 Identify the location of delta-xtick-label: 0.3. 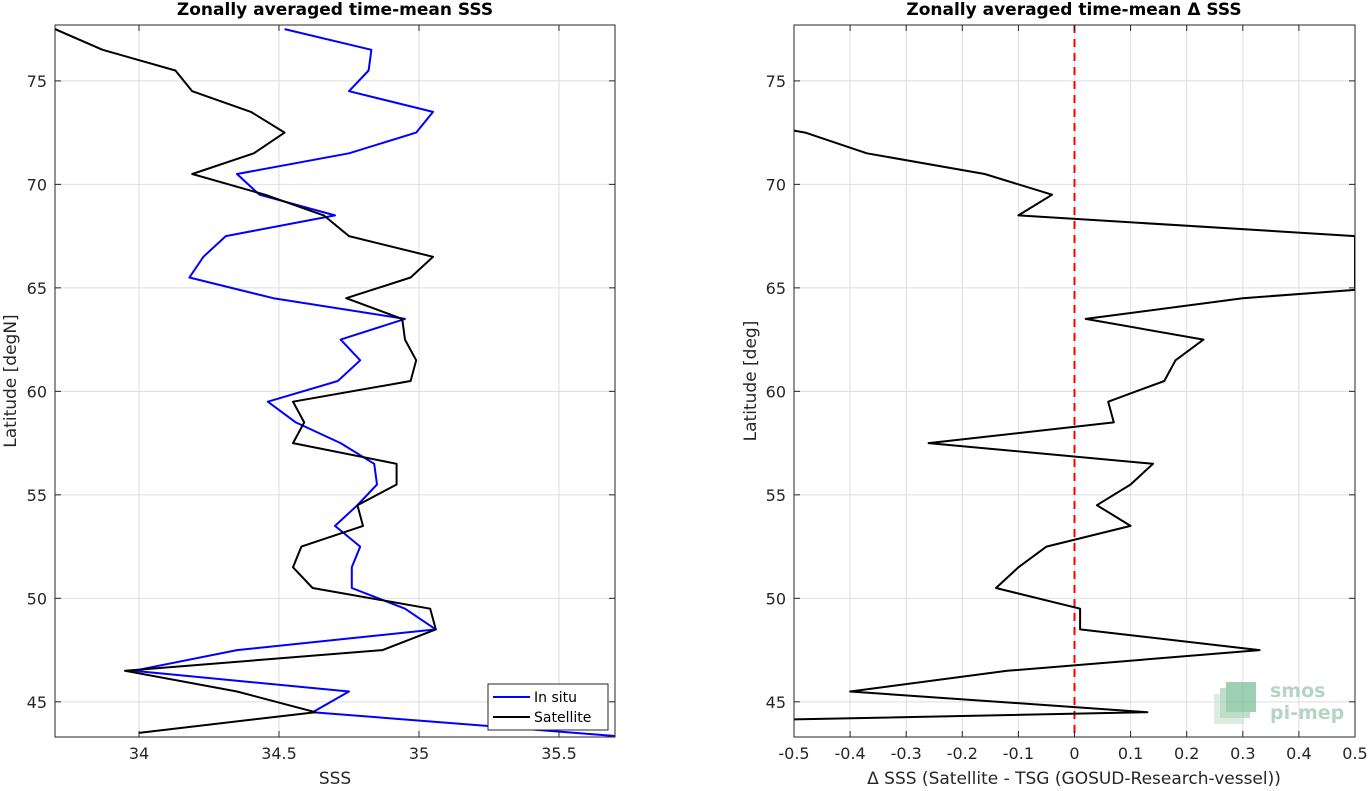
(1242, 753).